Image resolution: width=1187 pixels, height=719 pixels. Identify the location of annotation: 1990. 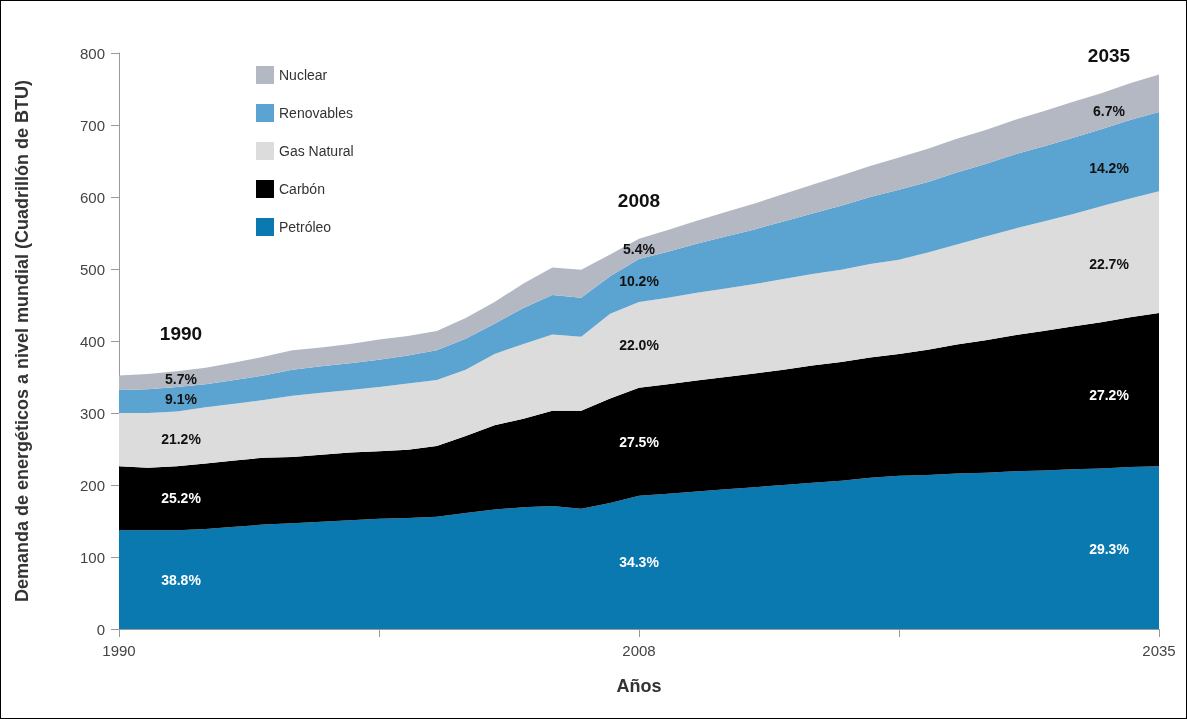
(181, 333).